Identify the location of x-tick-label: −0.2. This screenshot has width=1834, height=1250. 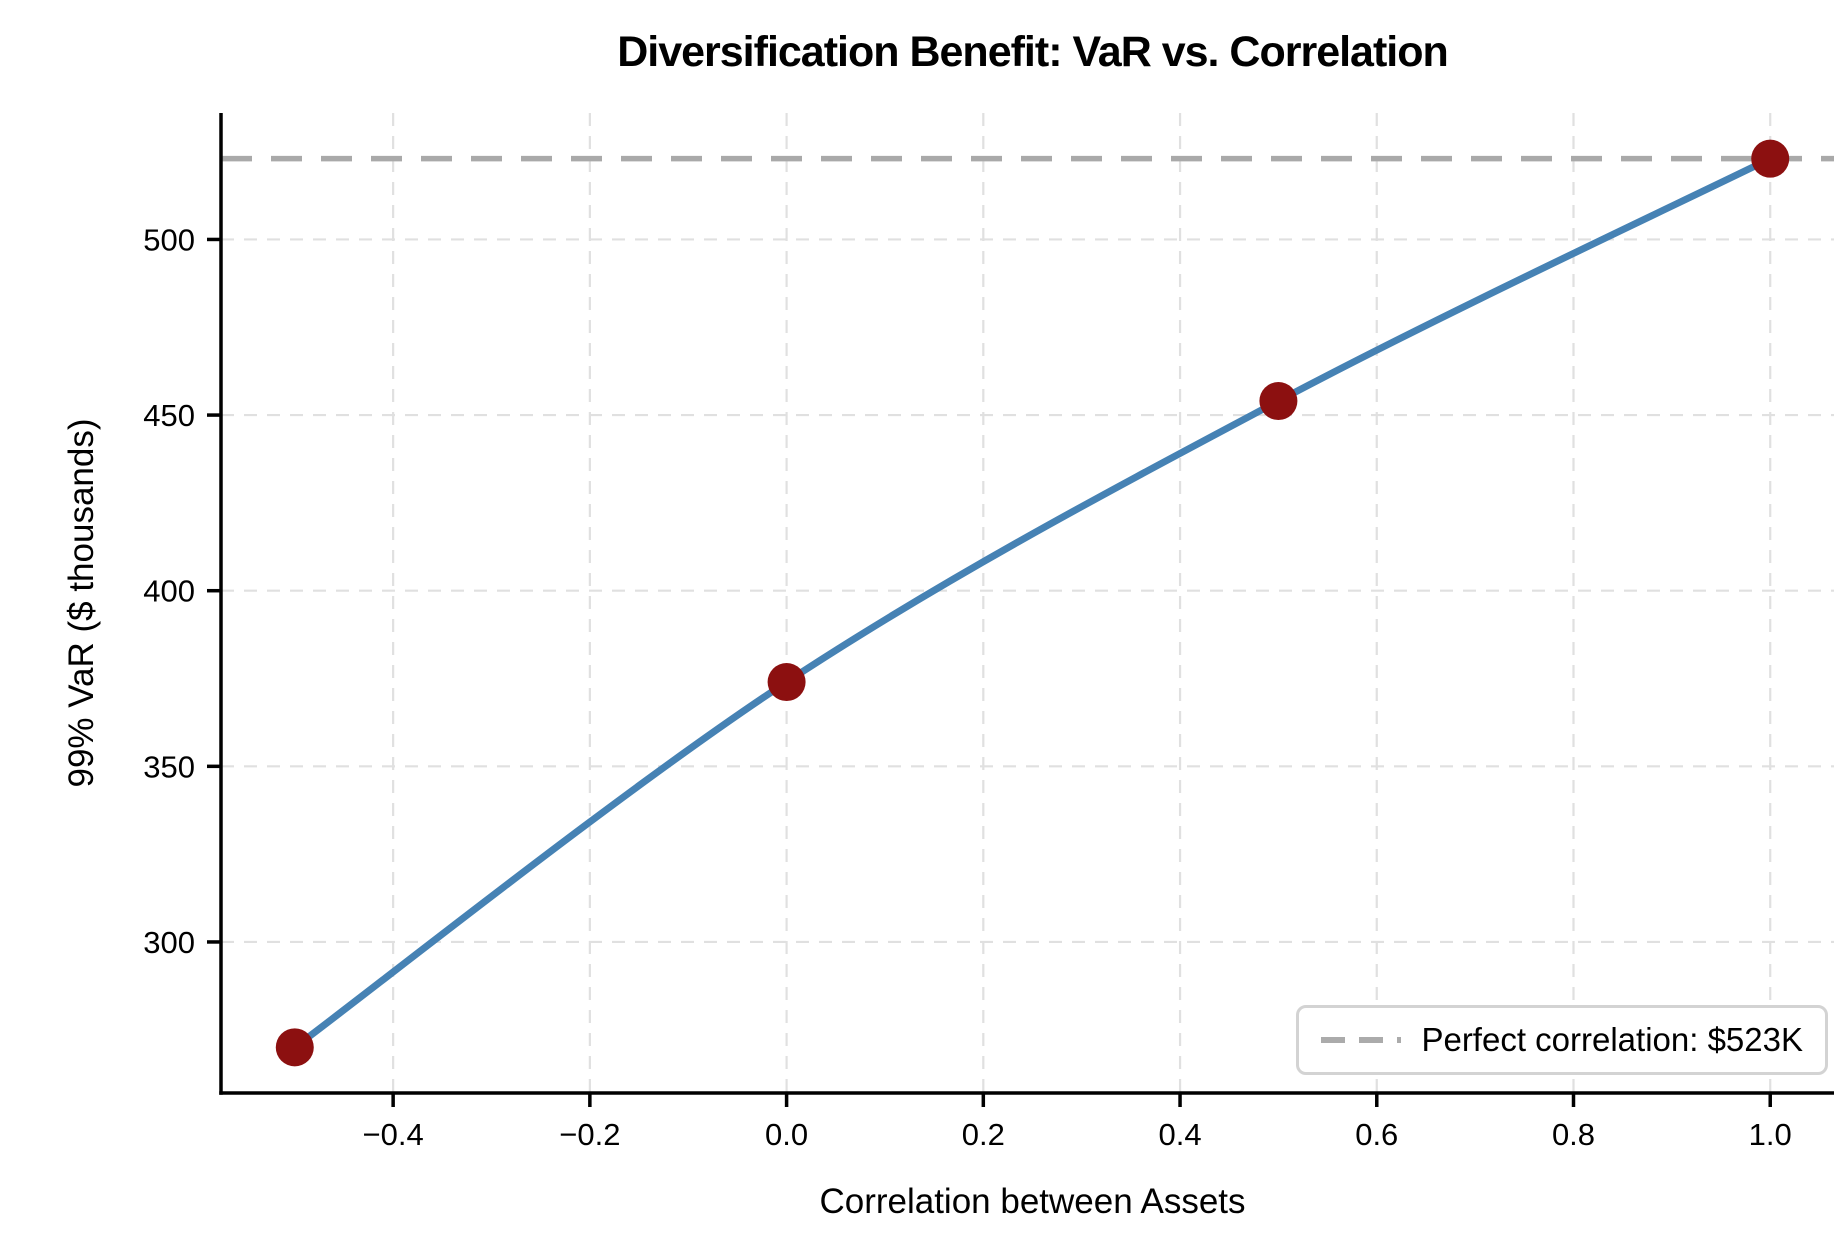
(589, 1134).